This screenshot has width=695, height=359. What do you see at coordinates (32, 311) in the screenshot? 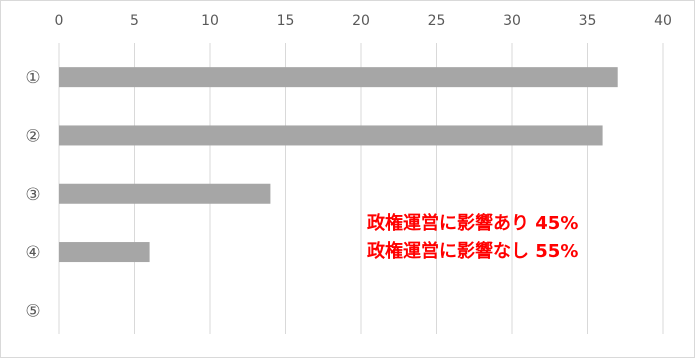
I see `category-label: ⑤` at bounding box center [32, 311].